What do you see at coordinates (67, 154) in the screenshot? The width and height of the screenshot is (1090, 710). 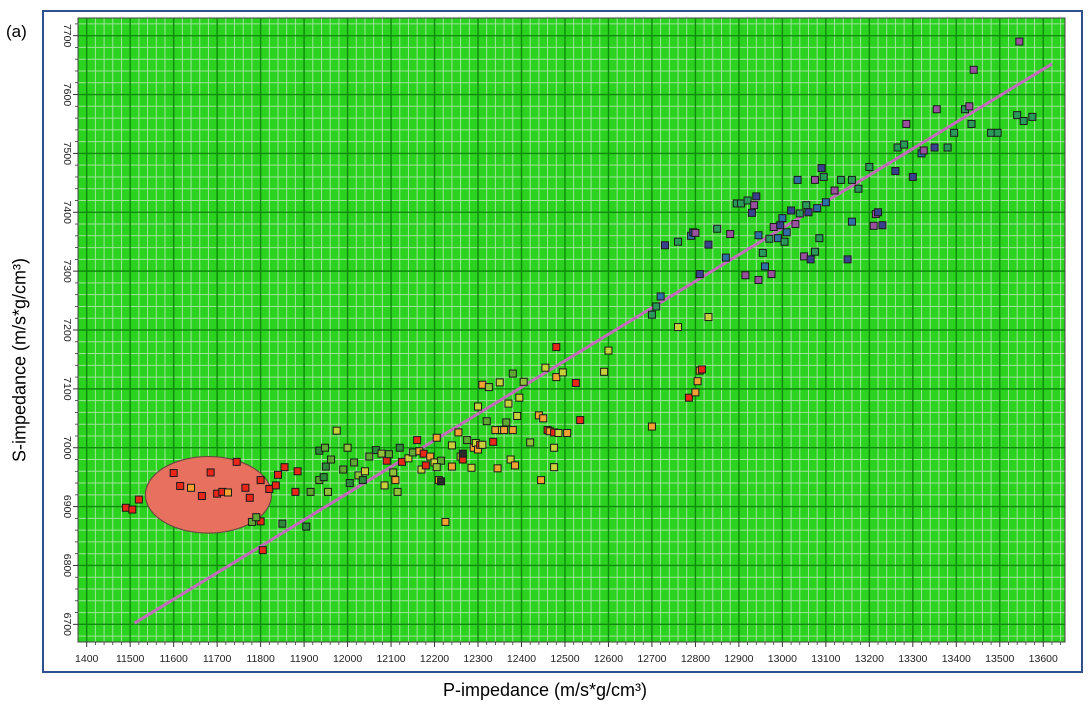 I see `y-tick-label: 7500` at bounding box center [67, 154].